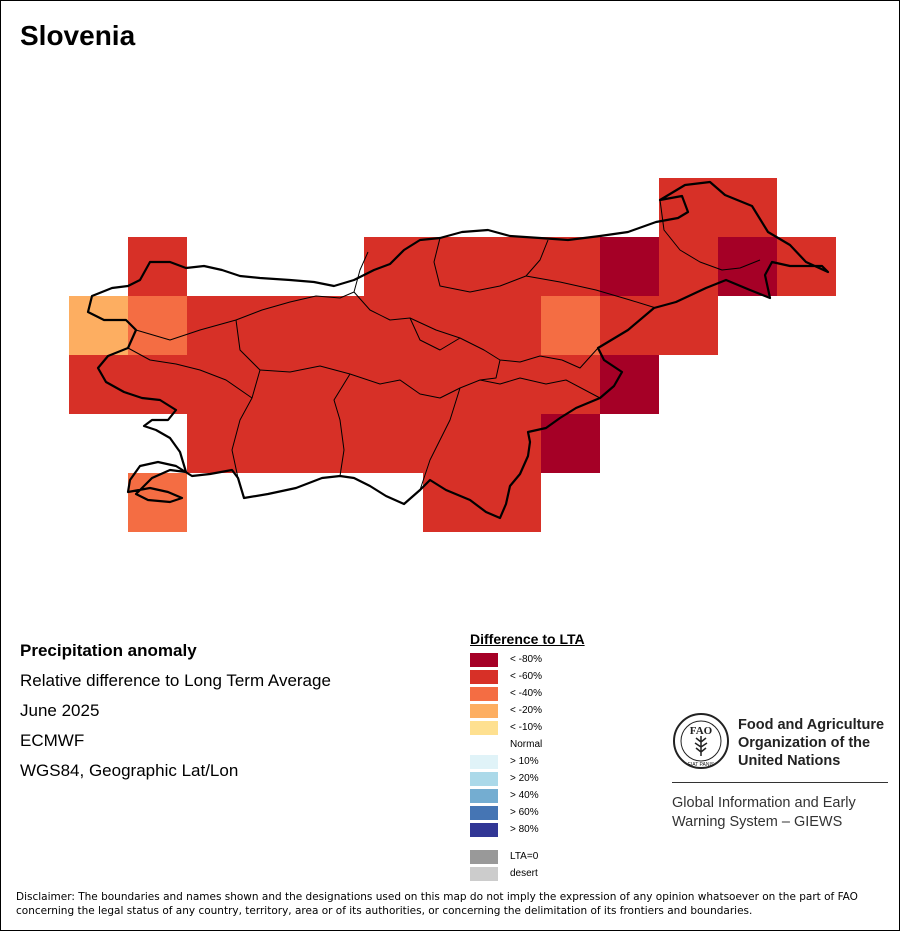 The height and width of the screenshot is (931, 900). What do you see at coordinates (52, 740) in the screenshot?
I see `info-source: ECMWF` at bounding box center [52, 740].